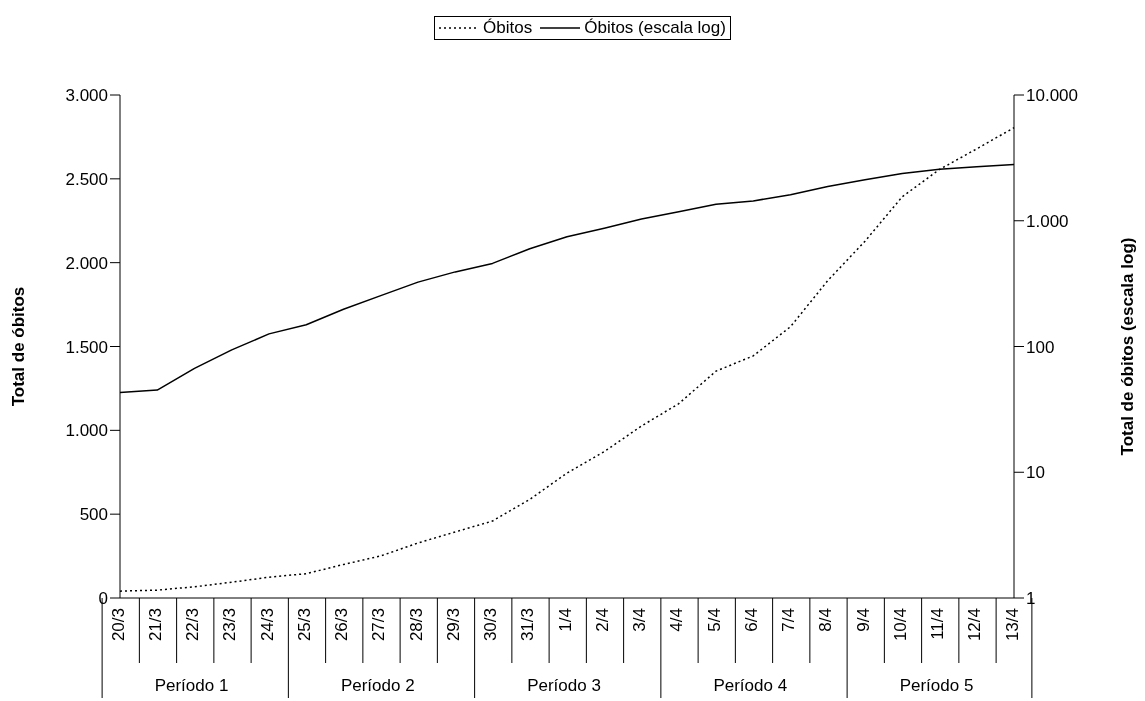 This screenshot has height=701, width=1145. What do you see at coordinates (863, 620) in the screenshot?
I see `x-tick-label: 9/4` at bounding box center [863, 620].